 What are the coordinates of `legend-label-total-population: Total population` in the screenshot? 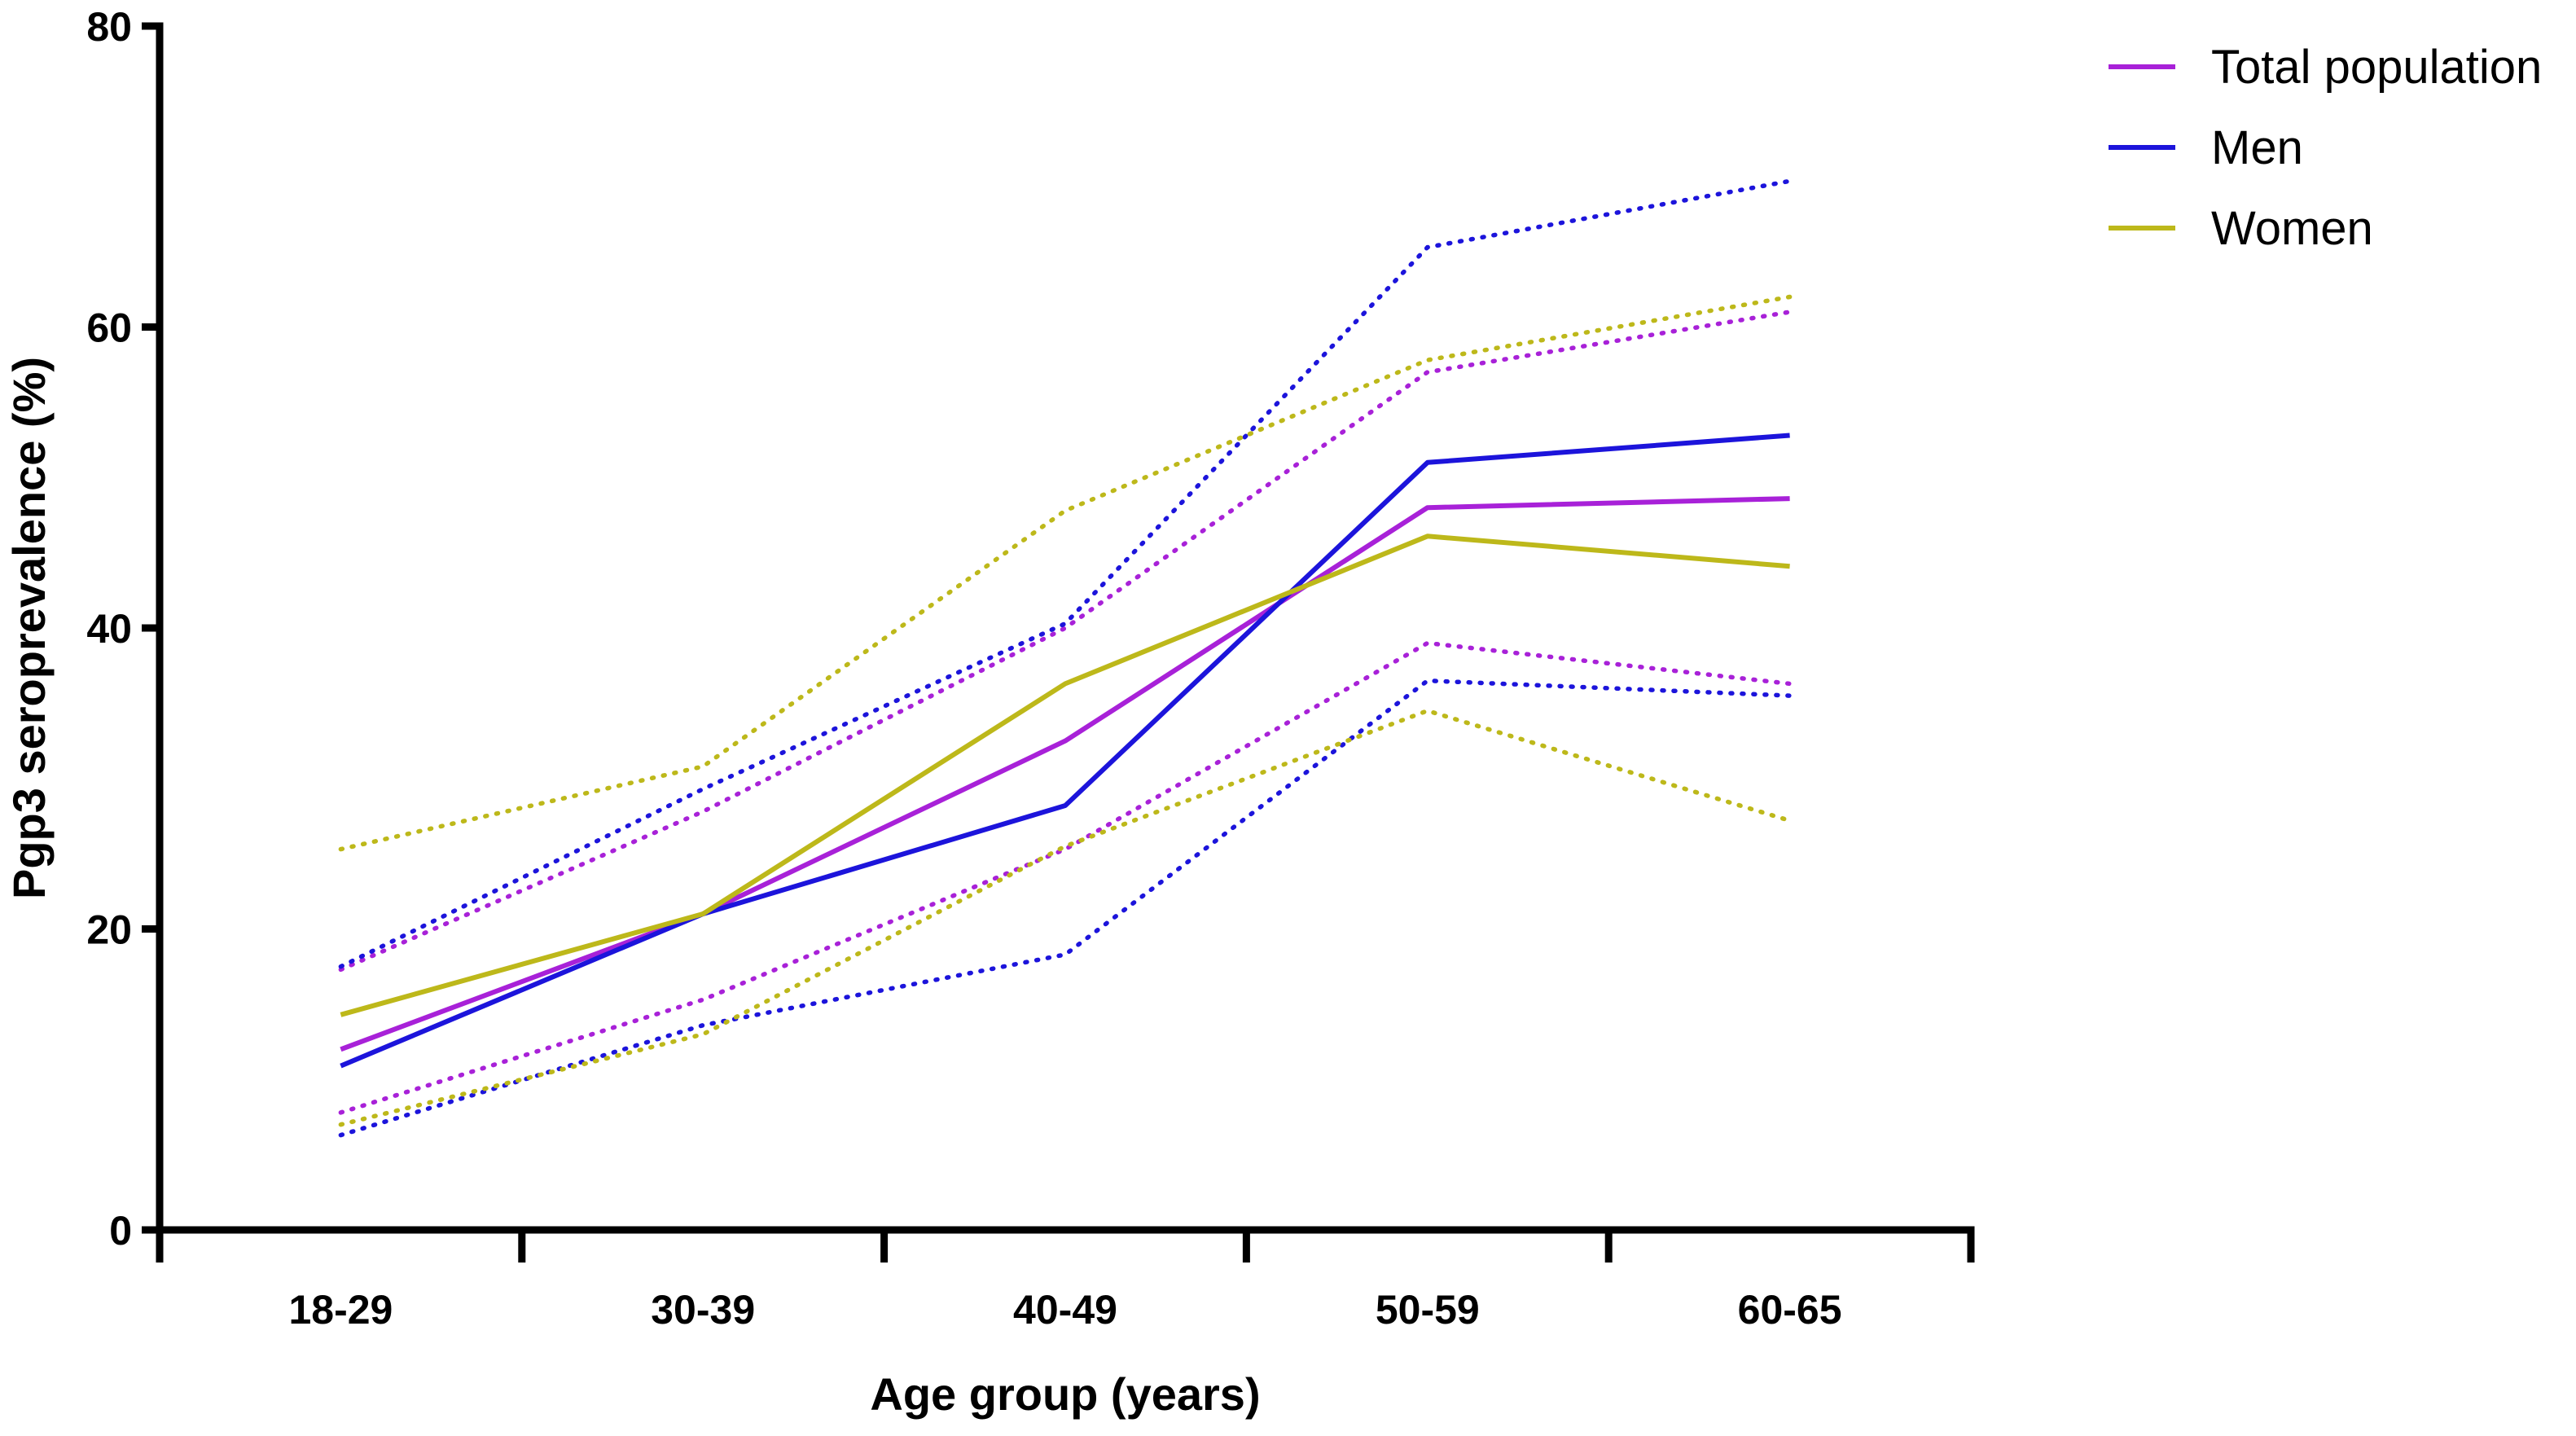 It's located at (2376, 67).